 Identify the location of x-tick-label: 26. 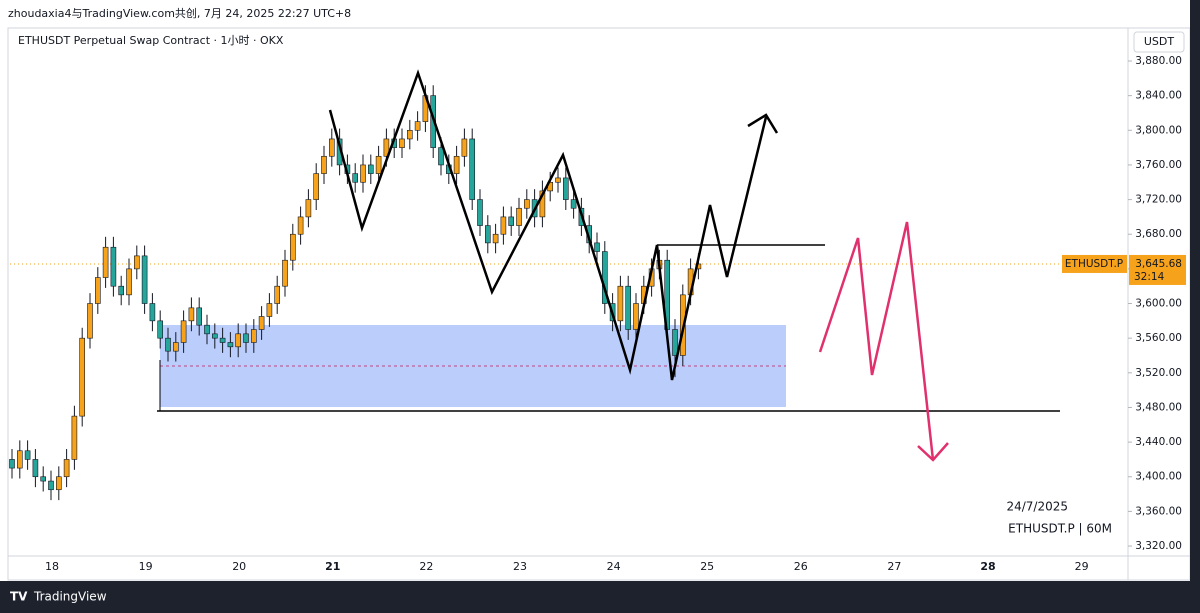
(801, 566).